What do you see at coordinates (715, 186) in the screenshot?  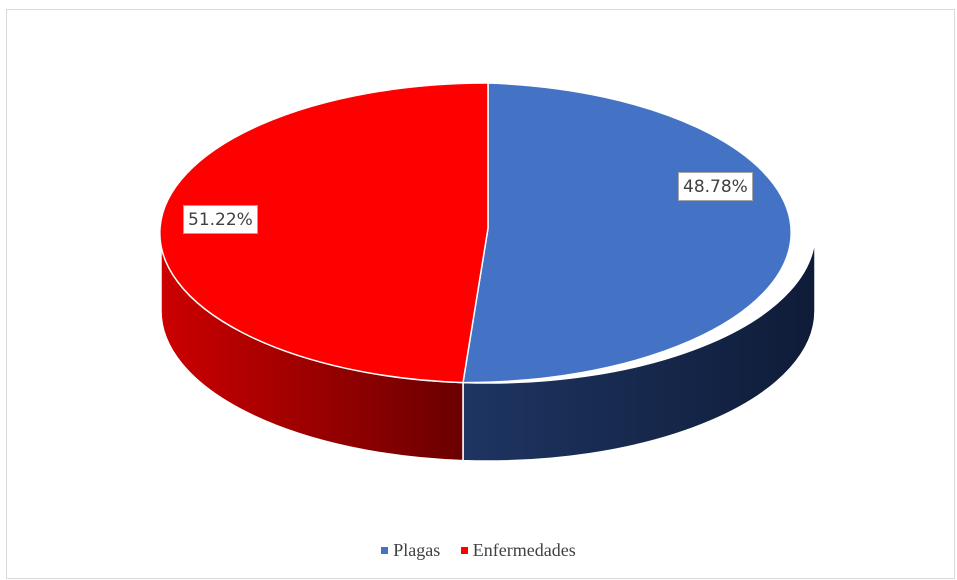 I see `data-label-plagas: 48.78%` at bounding box center [715, 186].